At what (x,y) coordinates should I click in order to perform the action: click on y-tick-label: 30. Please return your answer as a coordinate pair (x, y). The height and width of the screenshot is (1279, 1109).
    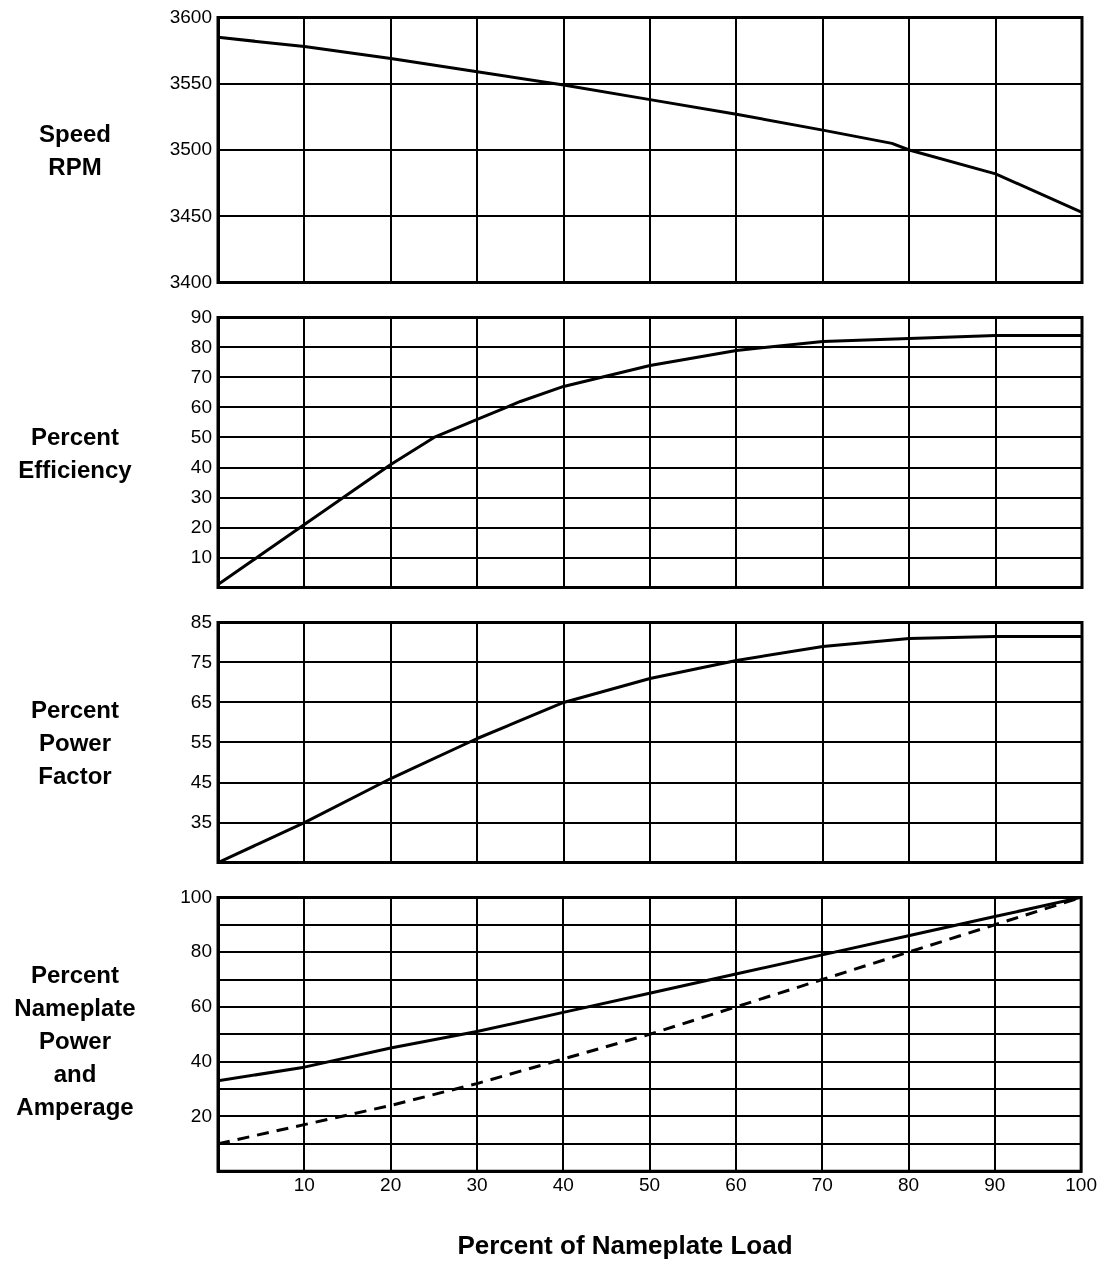
    Looking at the image, I should click on (201, 496).